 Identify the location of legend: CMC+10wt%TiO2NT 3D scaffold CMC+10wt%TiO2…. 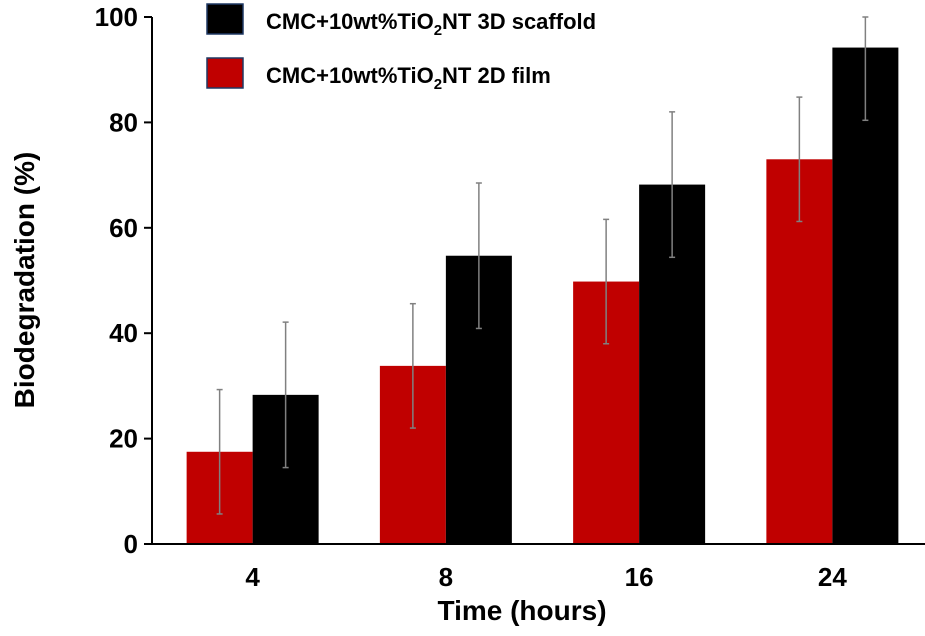
(401, 48).